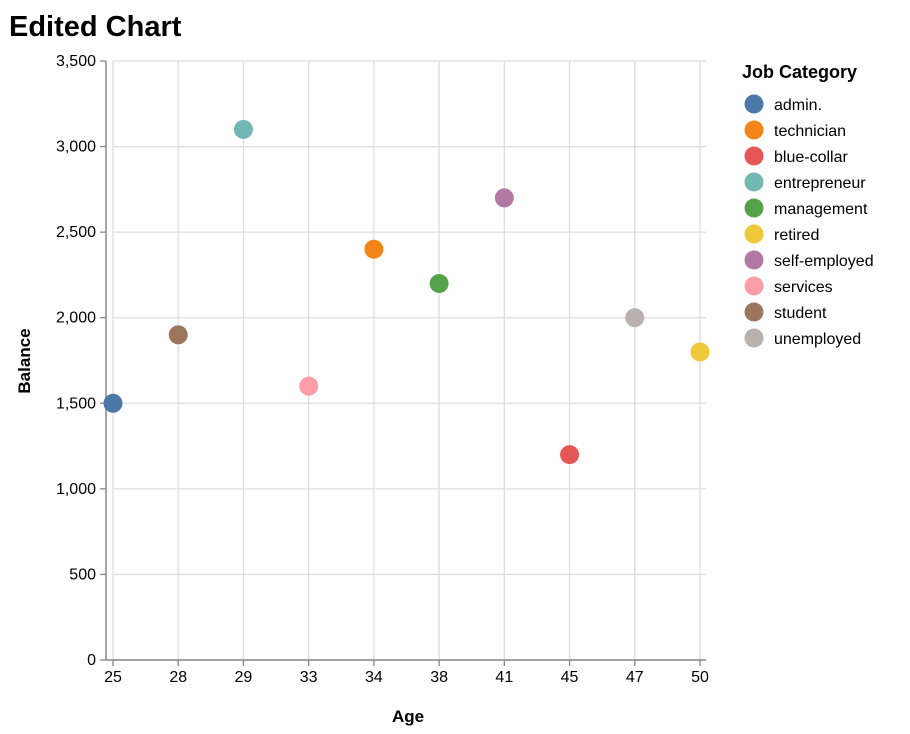  Describe the element at coordinates (570, 455) in the screenshot. I see `data-point-blue-collar` at that location.